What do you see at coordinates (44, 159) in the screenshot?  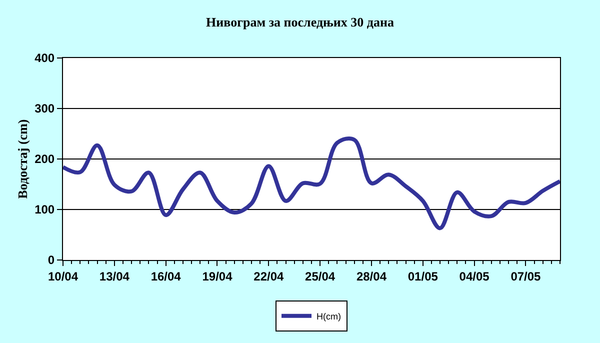 I see `y-tick-label: 200` at bounding box center [44, 159].